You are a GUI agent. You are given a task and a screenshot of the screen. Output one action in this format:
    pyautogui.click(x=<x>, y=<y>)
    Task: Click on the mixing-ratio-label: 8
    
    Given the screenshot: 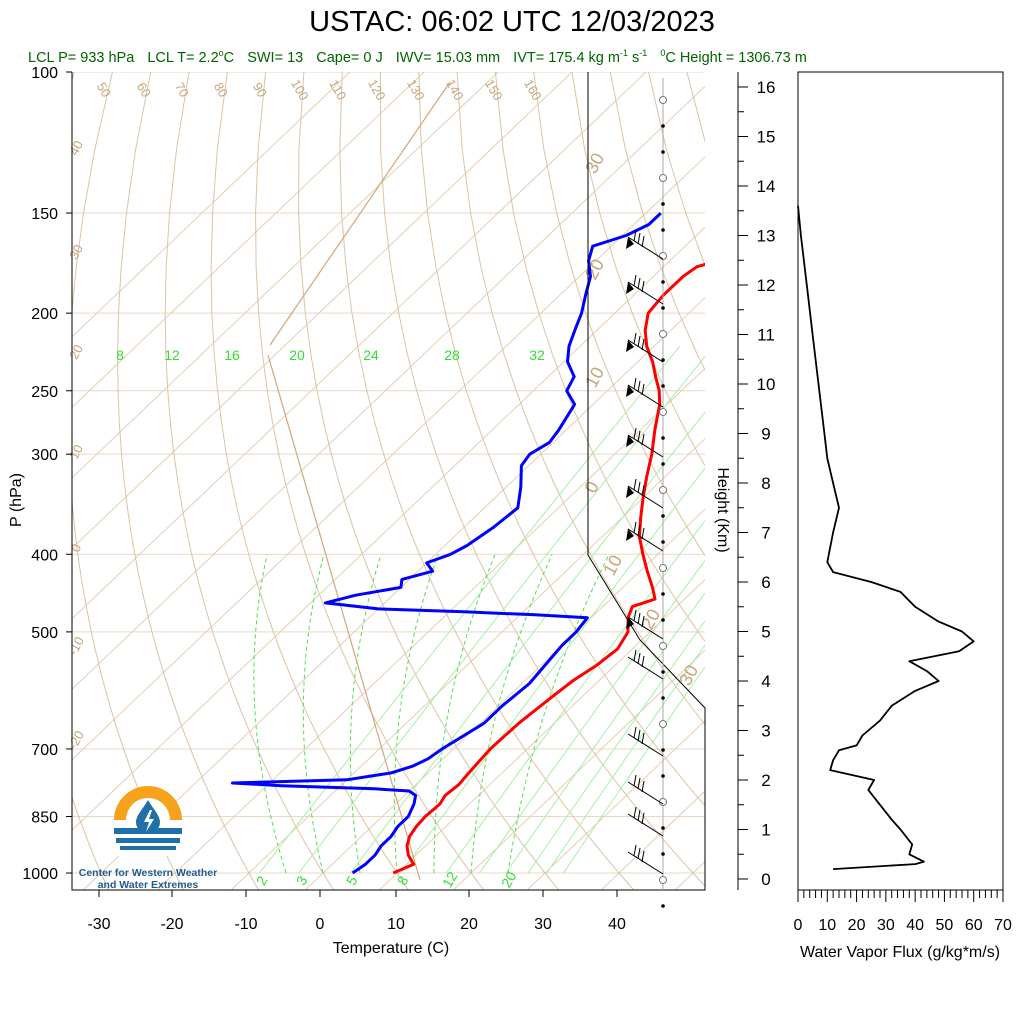 What is the action you would take?
    pyautogui.click(x=120, y=355)
    